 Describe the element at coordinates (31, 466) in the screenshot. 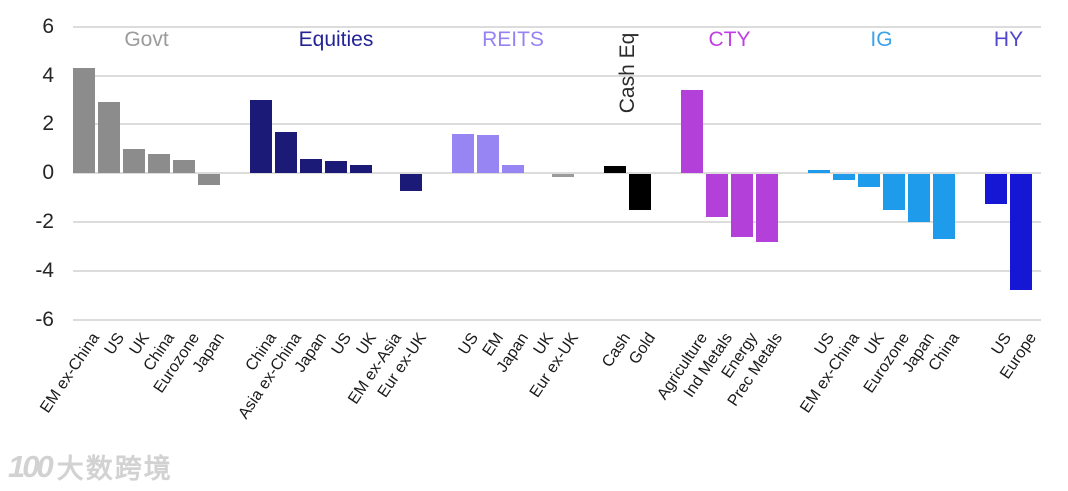

I see `watermark-logo-icon: 100` at that location.